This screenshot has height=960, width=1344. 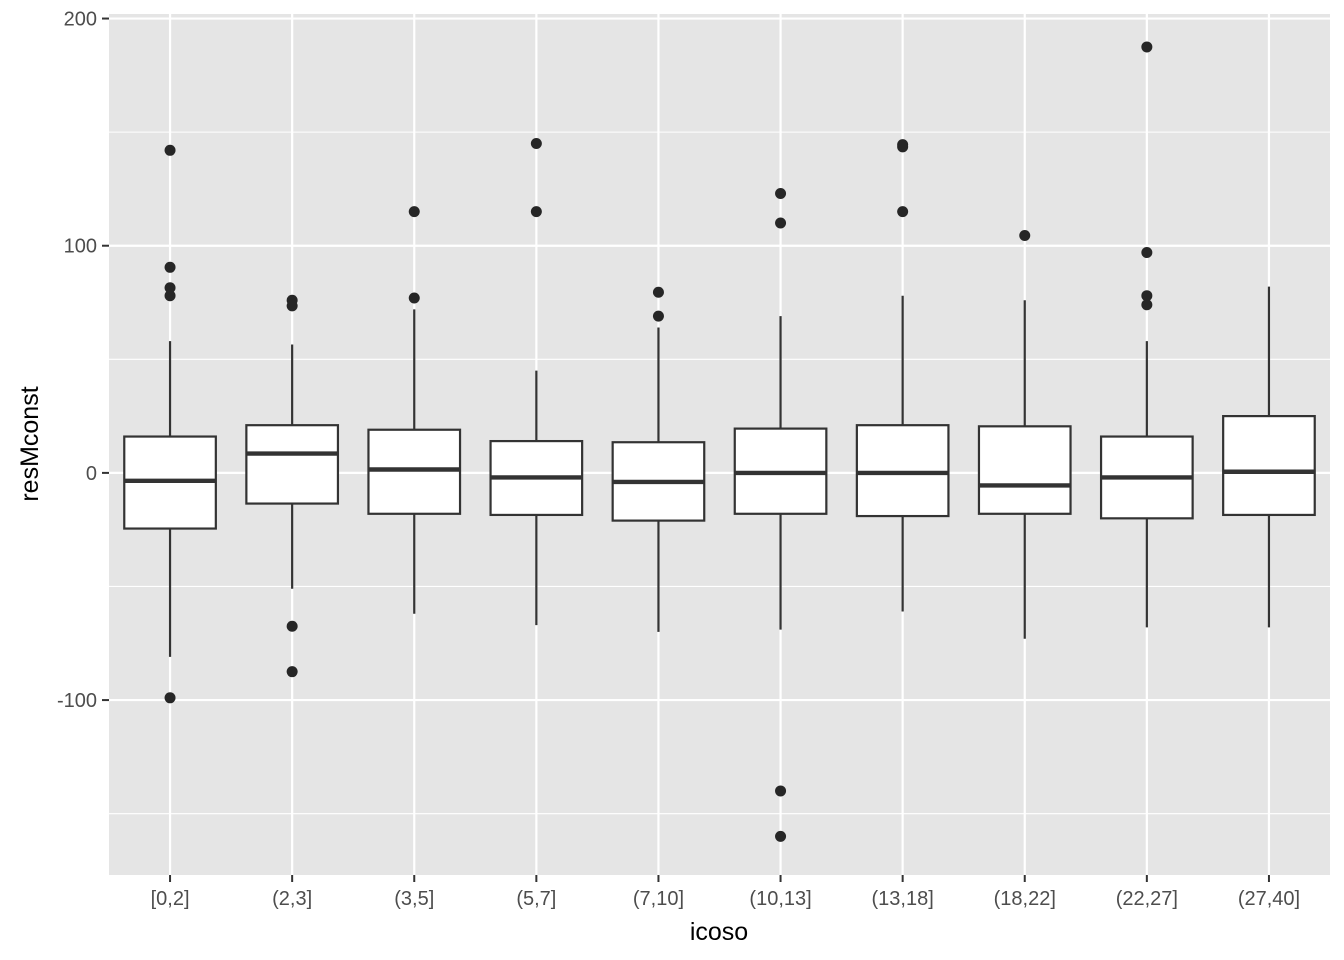 I want to click on x-tick-label: (5,7], so click(x=536, y=899).